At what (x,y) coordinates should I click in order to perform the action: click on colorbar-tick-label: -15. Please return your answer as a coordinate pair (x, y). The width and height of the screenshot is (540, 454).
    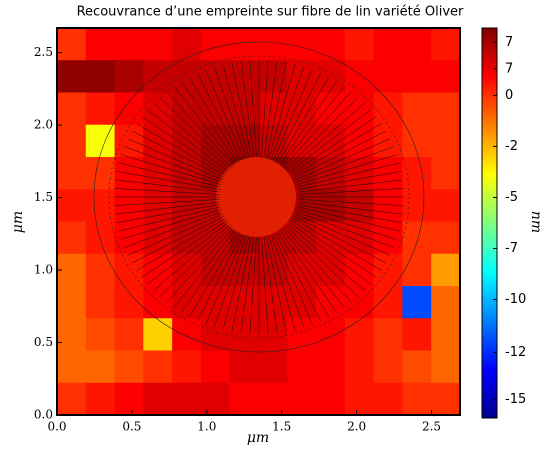
    Looking at the image, I should click on (515, 399).